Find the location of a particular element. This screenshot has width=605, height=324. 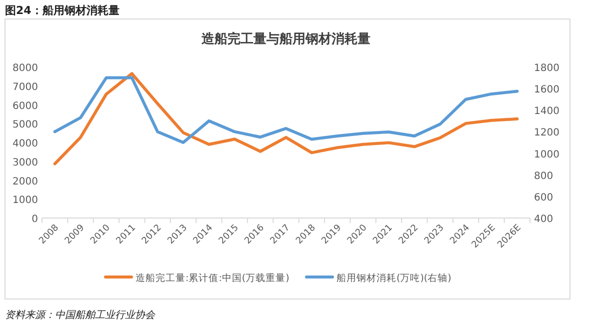

y-tick-label: 0 is located at coordinates (35, 219).